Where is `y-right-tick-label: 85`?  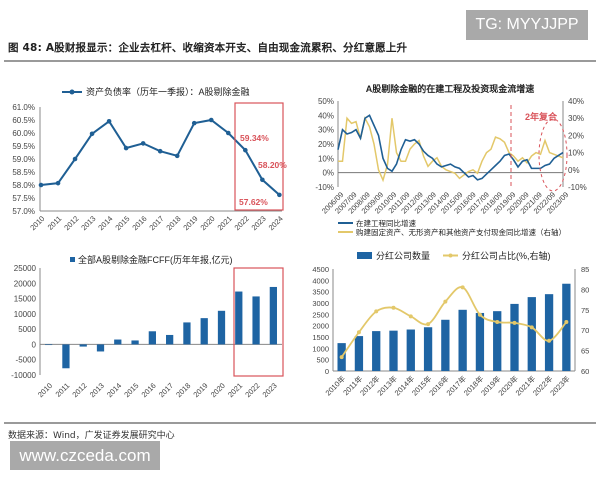 y-right-tick-label: 85 is located at coordinates (585, 269).